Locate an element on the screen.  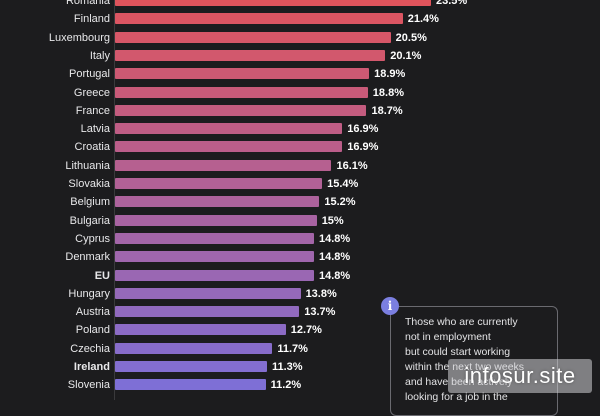
bar-row: Finland 21.4% is located at coordinates (300, 19).